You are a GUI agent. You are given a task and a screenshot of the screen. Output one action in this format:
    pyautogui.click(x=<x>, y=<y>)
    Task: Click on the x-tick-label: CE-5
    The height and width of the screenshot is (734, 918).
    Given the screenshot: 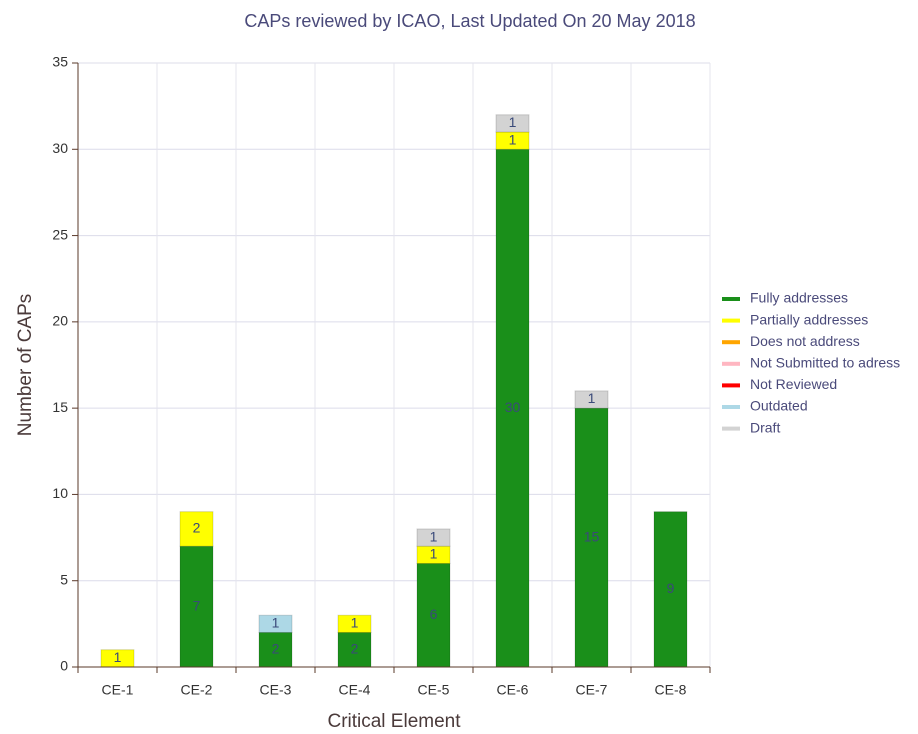 What is the action you would take?
    pyautogui.click(x=434, y=690)
    